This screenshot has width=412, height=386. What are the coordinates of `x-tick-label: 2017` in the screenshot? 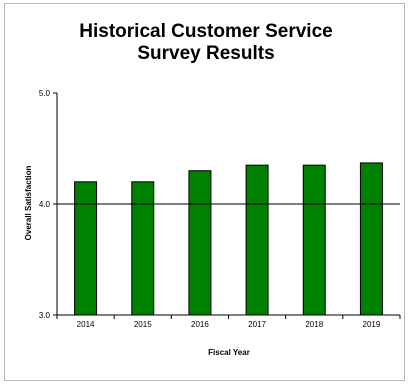 It's located at (257, 324).